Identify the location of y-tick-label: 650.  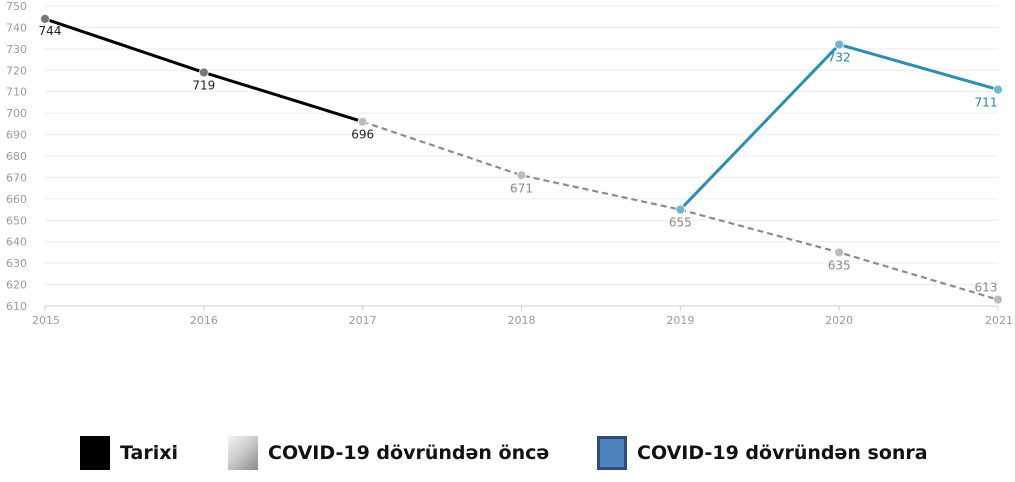
(16, 220).